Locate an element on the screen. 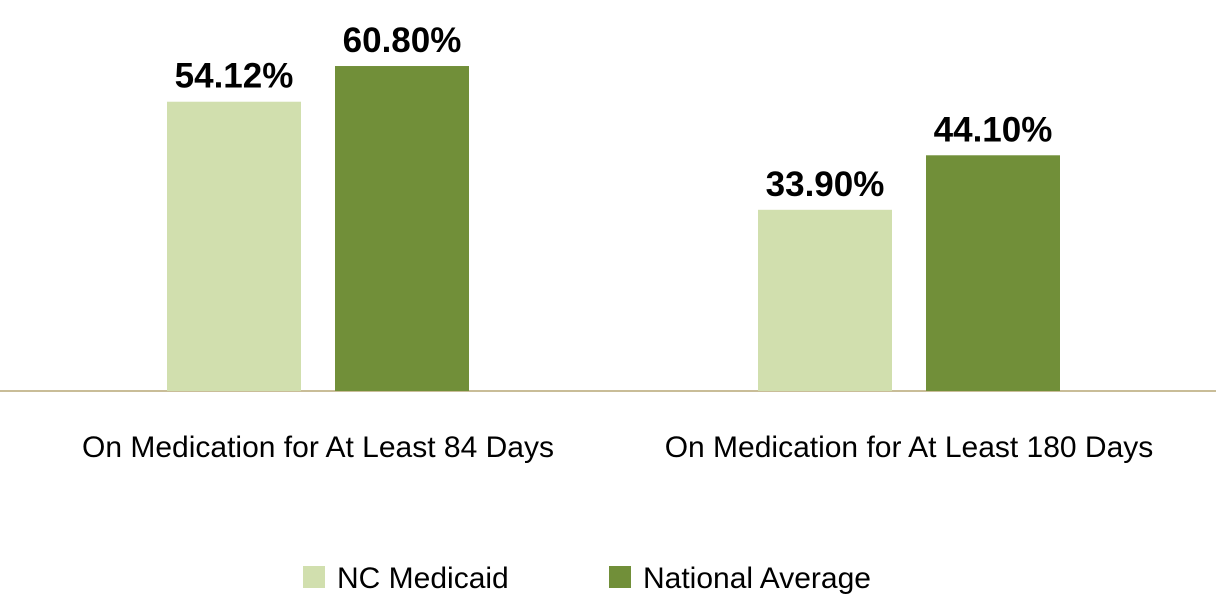 The image size is (1216, 595). value-label: 60.80% is located at coordinates (402, 40).